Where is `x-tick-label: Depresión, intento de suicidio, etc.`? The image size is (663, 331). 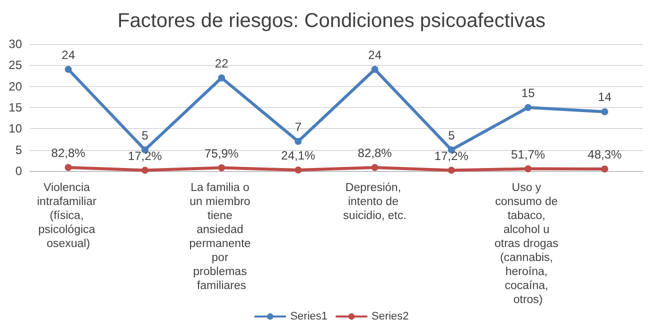
x-tick-label: Depresión, intento de suicidio, etc. is located at coordinates (374, 202).